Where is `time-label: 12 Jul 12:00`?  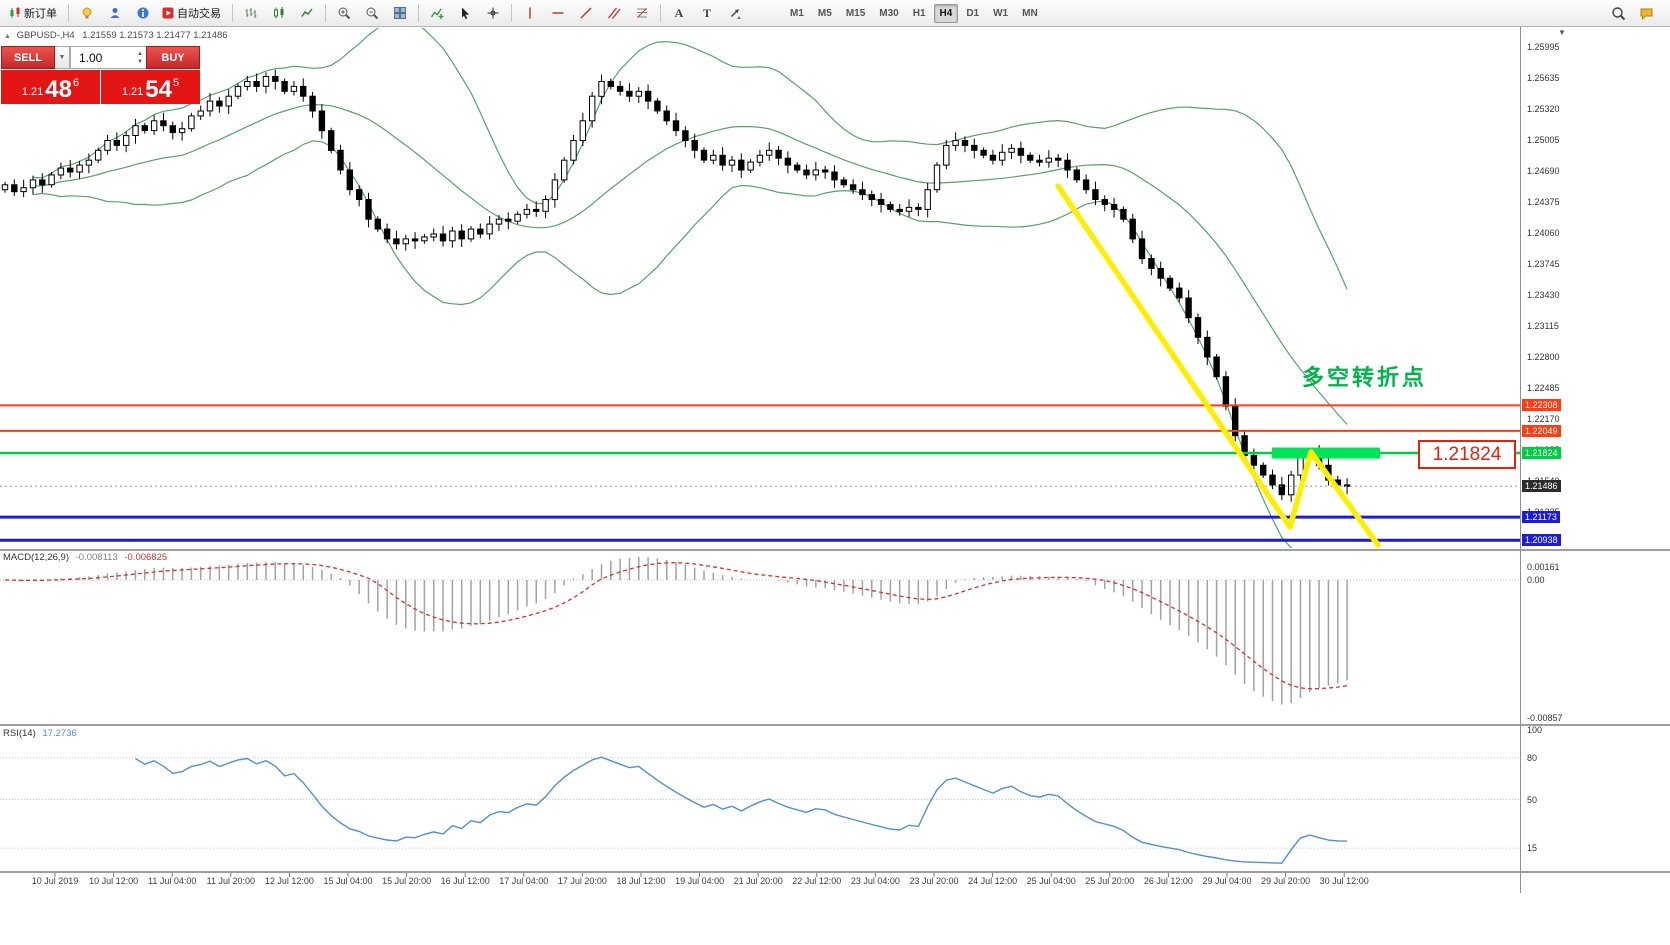
time-label: 12 Jul 12:00 is located at coordinates (289, 881).